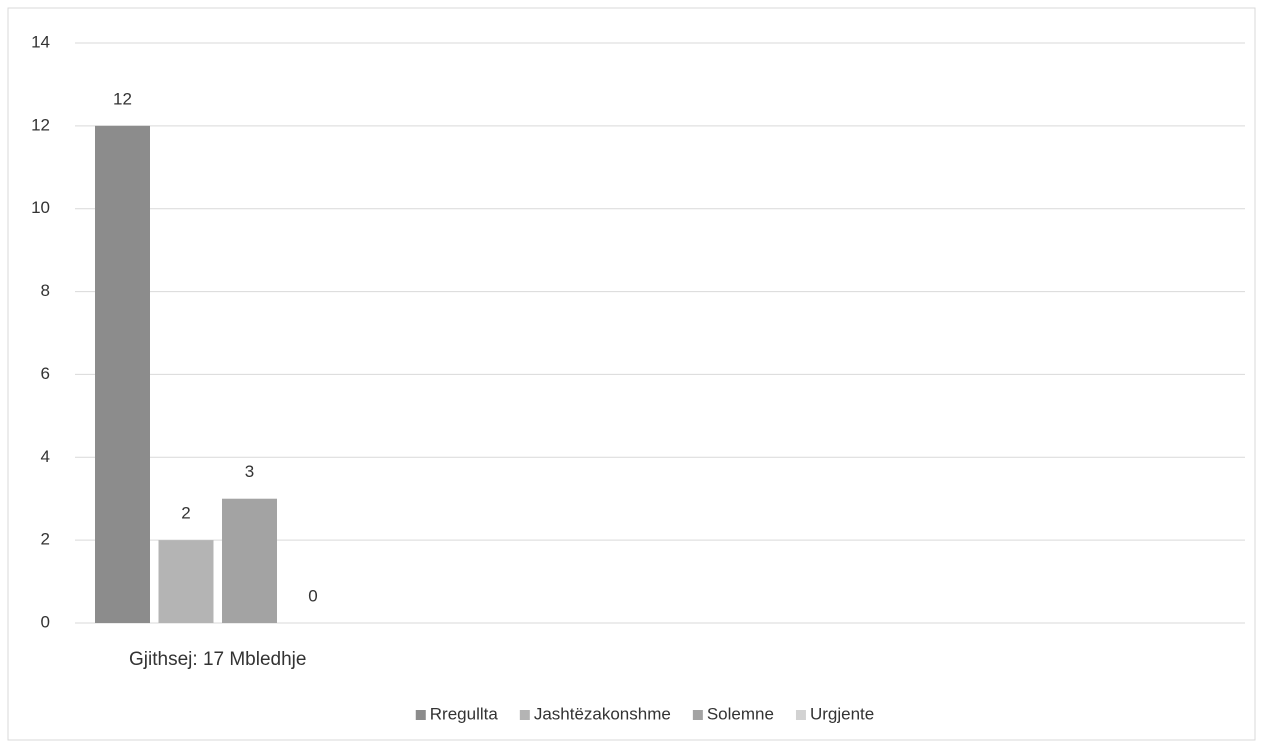 This screenshot has width=1263, height=748. Describe the element at coordinates (842, 713) in the screenshot. I see `legend-label: Urgjente` at that location.